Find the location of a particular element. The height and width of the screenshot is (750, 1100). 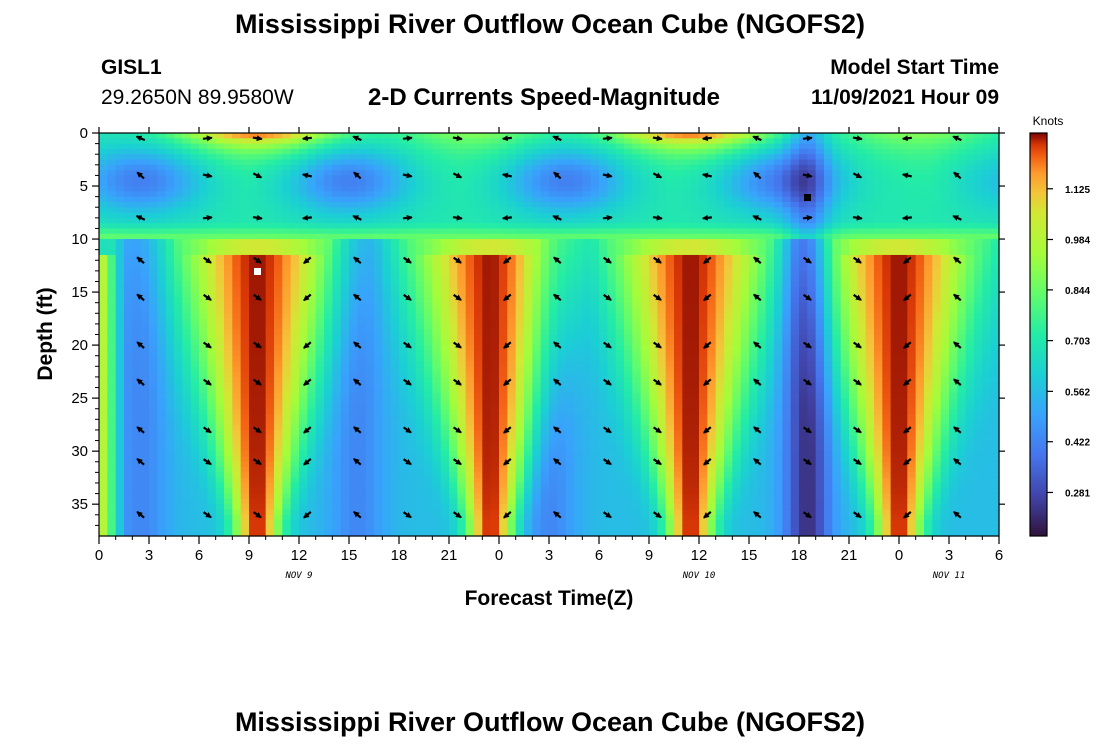

model-start-label: Model Start Time is located at coordinates (914, 67).